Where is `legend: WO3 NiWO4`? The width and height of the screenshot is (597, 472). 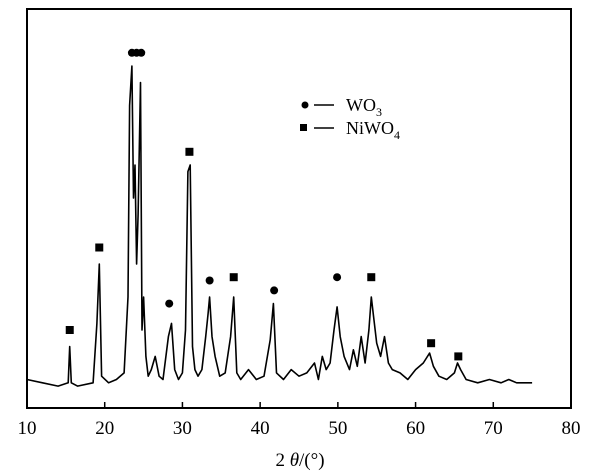
legend: WO3 NiWO4 is located at coordinates (350, 118).